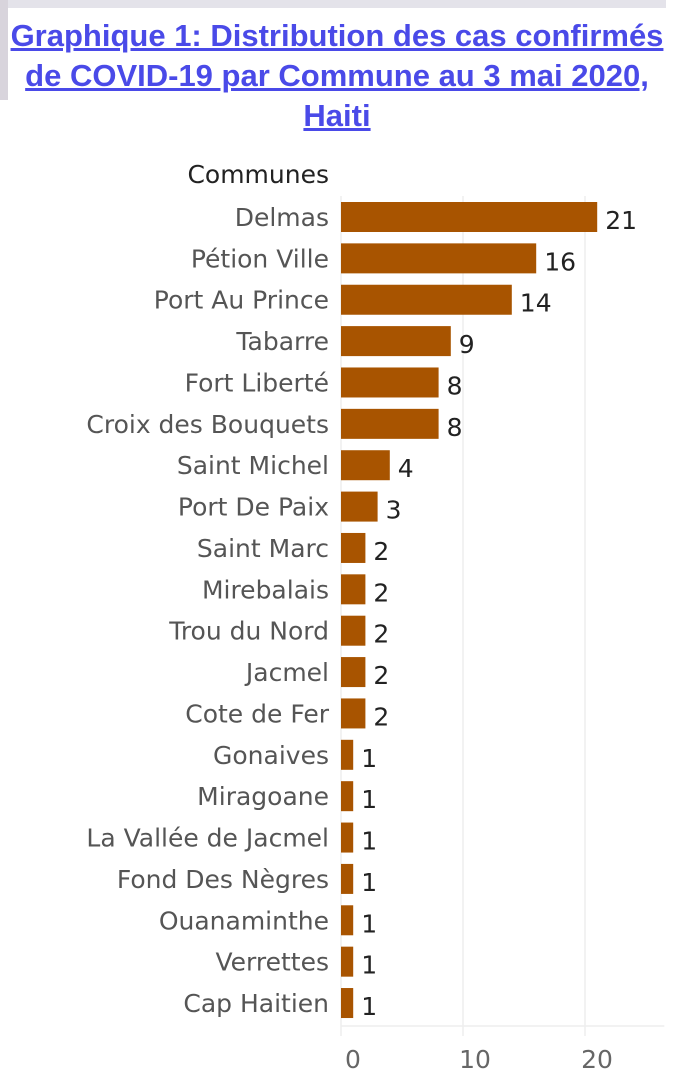  What do you see at coordinates (353, 1059) in the screenshot?
I see `x-tick-label: 0` at bounding box center [353, 1059].